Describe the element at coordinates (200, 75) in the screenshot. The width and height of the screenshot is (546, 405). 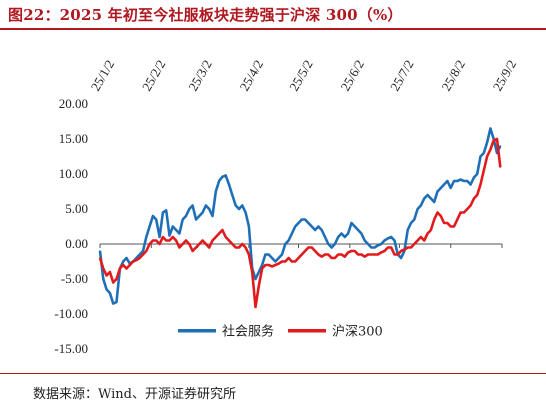
I see `x-tick-label: 25/3/2` at that location.